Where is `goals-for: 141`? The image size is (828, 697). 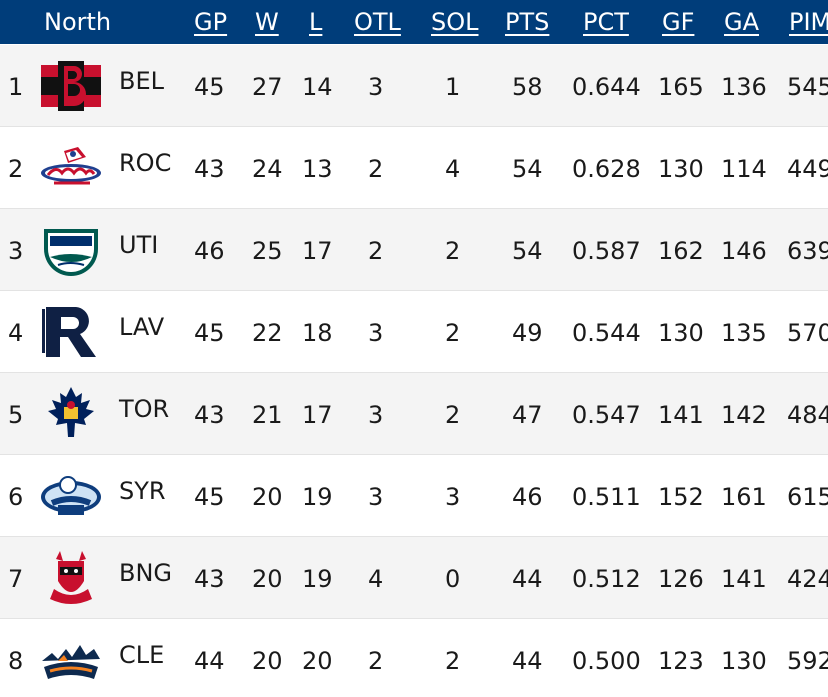
goals-for: 141 is located at coordinates (681, 415).